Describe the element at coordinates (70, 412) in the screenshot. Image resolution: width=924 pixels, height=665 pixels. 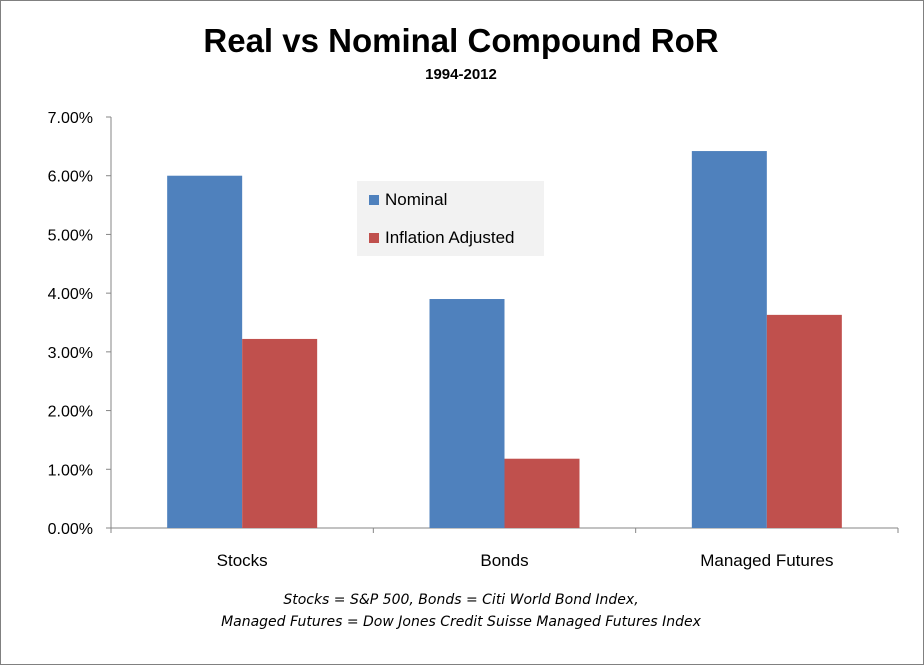
I see `y-tick-label: 2.00%` at that location.